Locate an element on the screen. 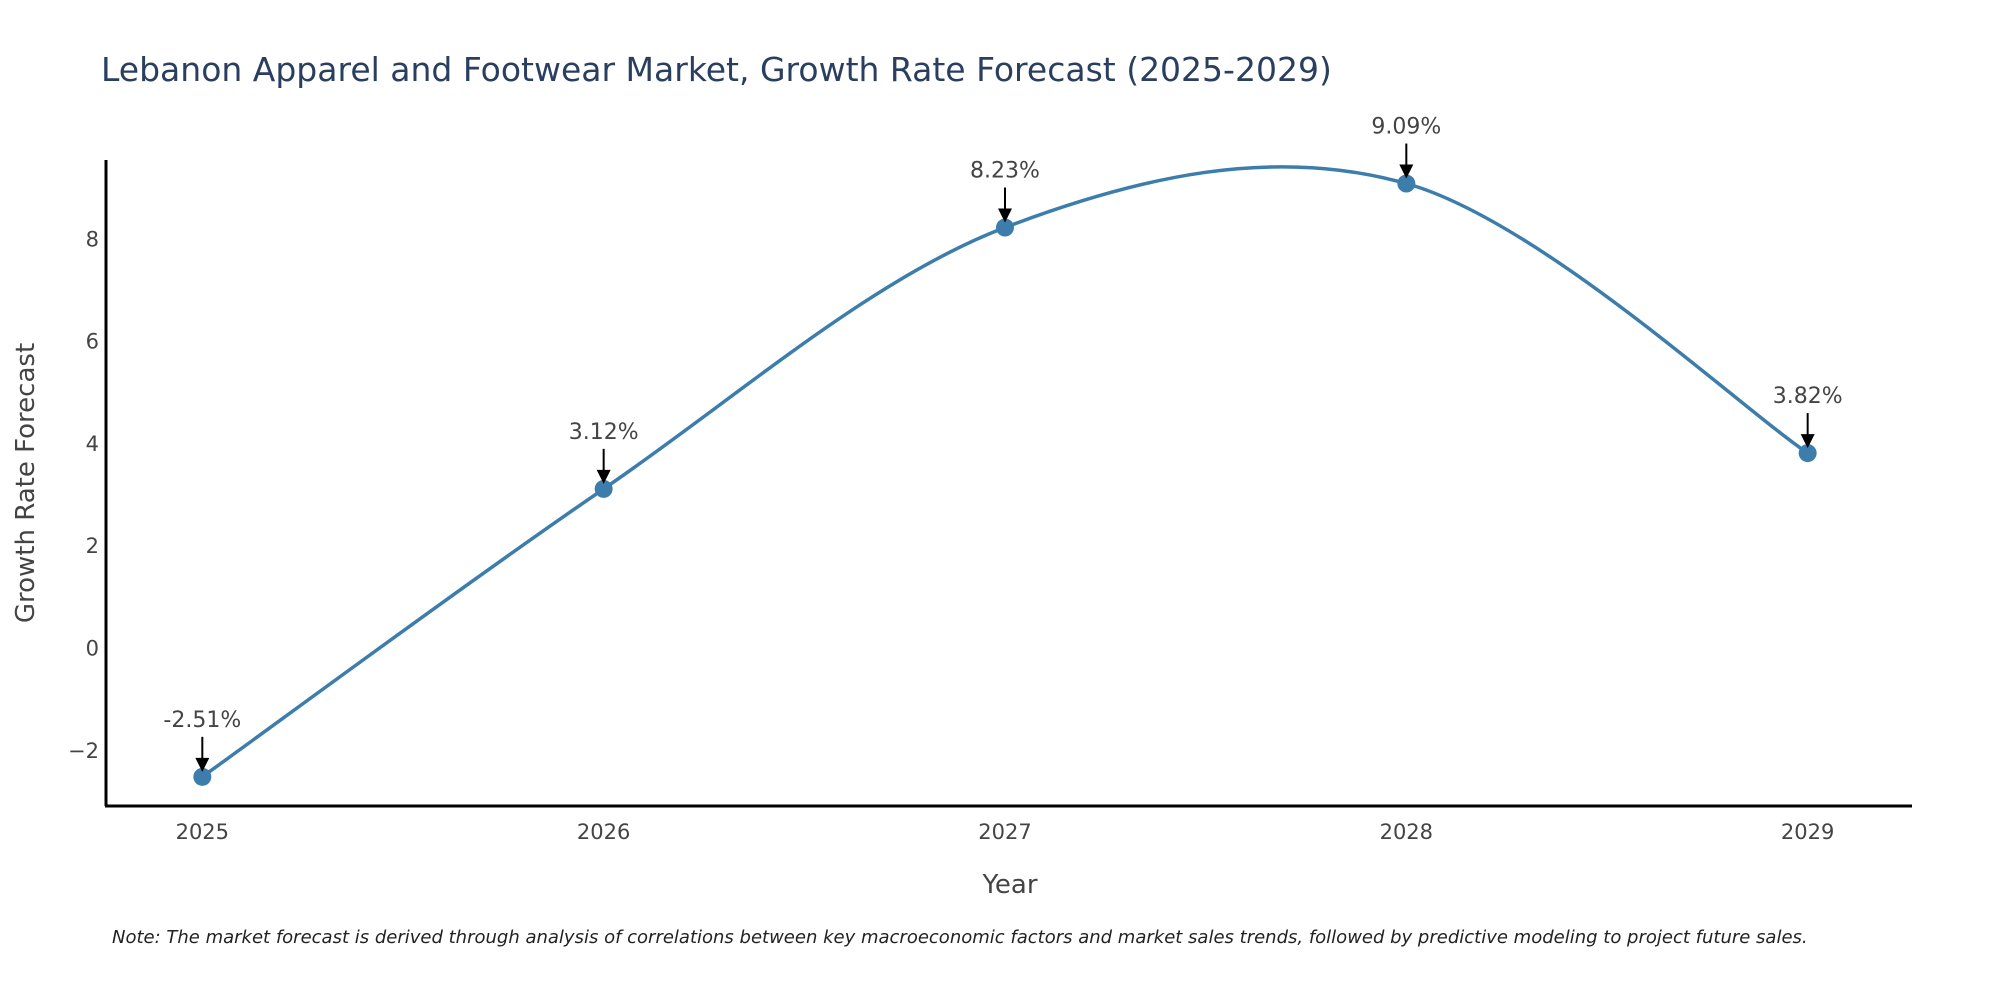 The width and height of the screenshot is (2000, 1000). x-tick-label: 2025 is located at coordinates (202, 832).